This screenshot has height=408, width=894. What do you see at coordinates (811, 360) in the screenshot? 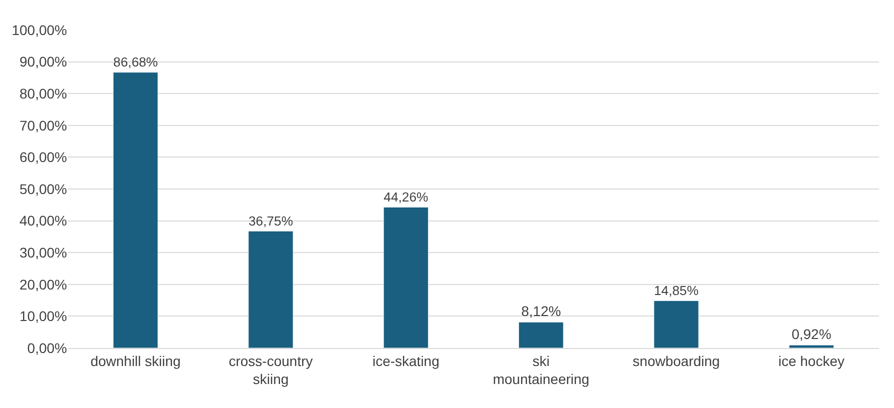
I see `x-tick-label: ice hockey` at bounding box center [811, 360].